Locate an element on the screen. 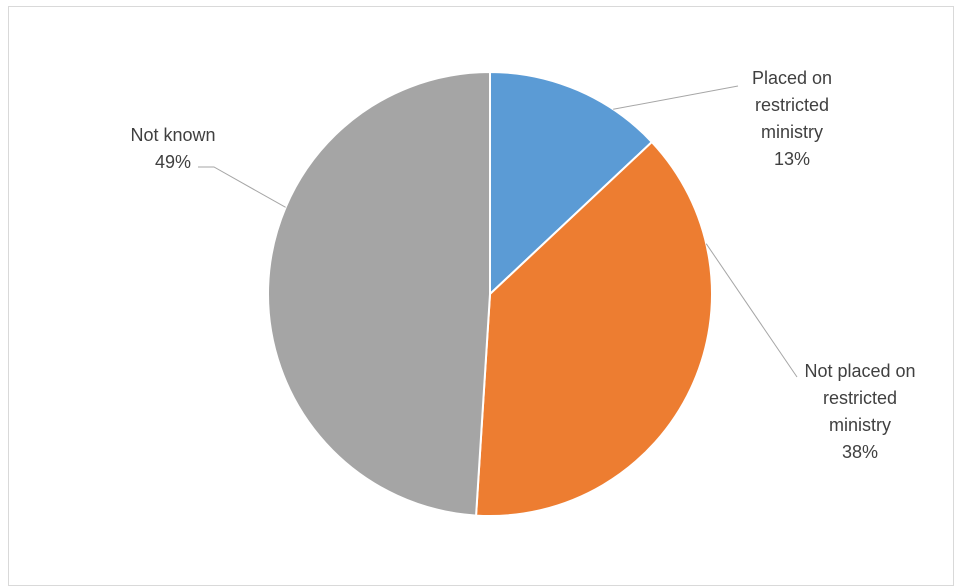 This screenshot has height=586, width=958. data-label-3: Not known 49% is located at coordinates (172, 148).